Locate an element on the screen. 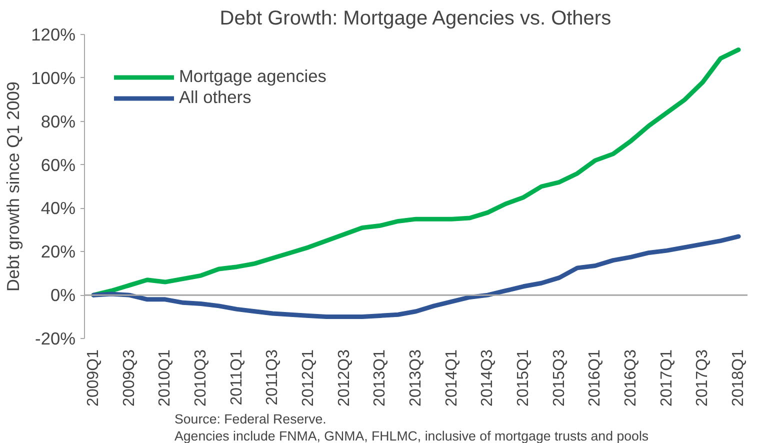 This screenshot has width=759, height=443. x-tick-label: 2013Q3 is located at coordinates (416, 377).